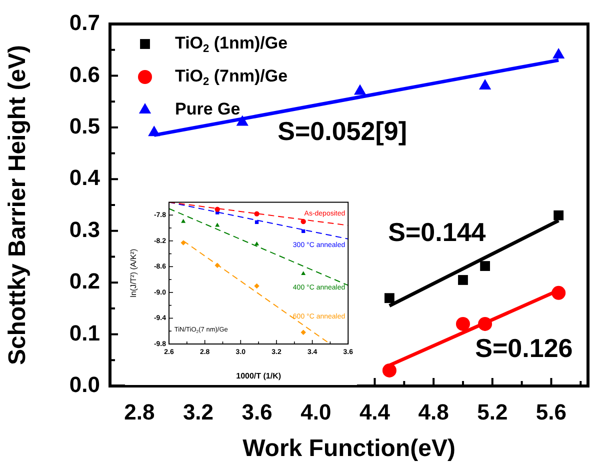  I want to click on y-tick-label: 0.4, so click(85, 177).